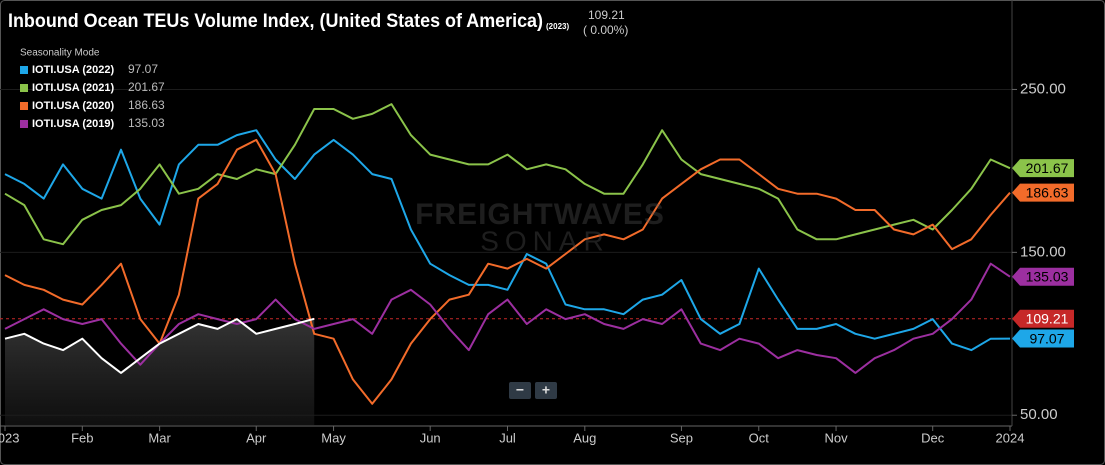 This screenshot has height=465, width=1105. I want to click on legend-label: IOTI.USA (2021), so click(73, 88).